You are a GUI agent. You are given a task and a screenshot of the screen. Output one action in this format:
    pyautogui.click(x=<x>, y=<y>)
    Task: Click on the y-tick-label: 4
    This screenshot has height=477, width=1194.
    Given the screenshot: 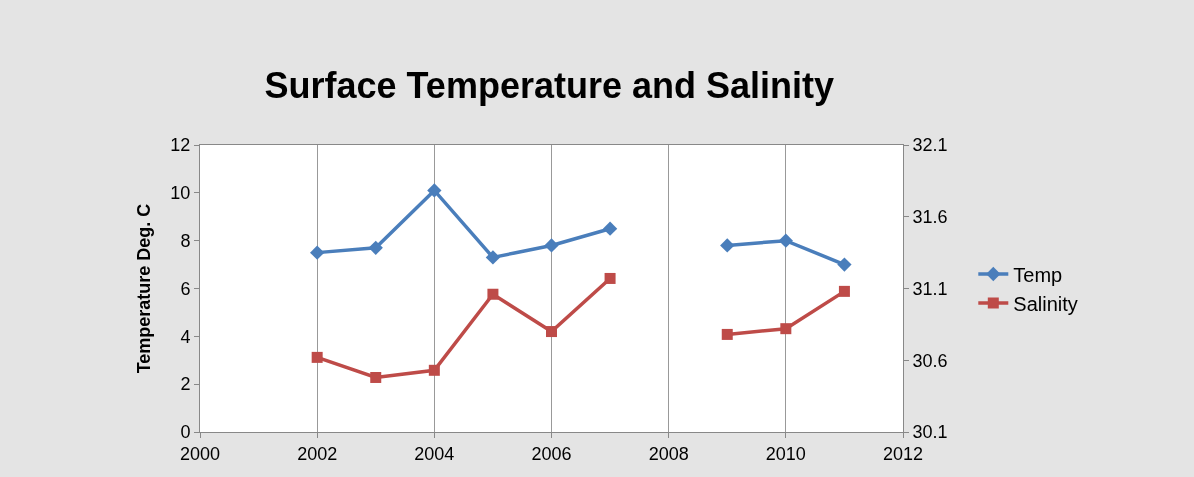 What is the action you would take?
    pyautogui.click(x=185, y=336)
    